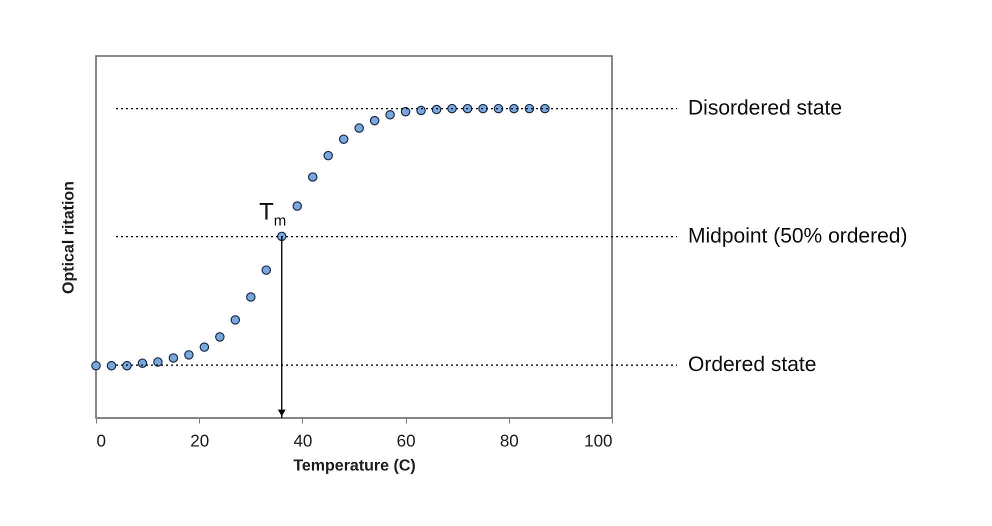 The height and width of the screenshot is (526, 992). Describe the element at coordinates (354, 466) in the screenshot. I see `x-axis-title: Temperature (C)` at that location.